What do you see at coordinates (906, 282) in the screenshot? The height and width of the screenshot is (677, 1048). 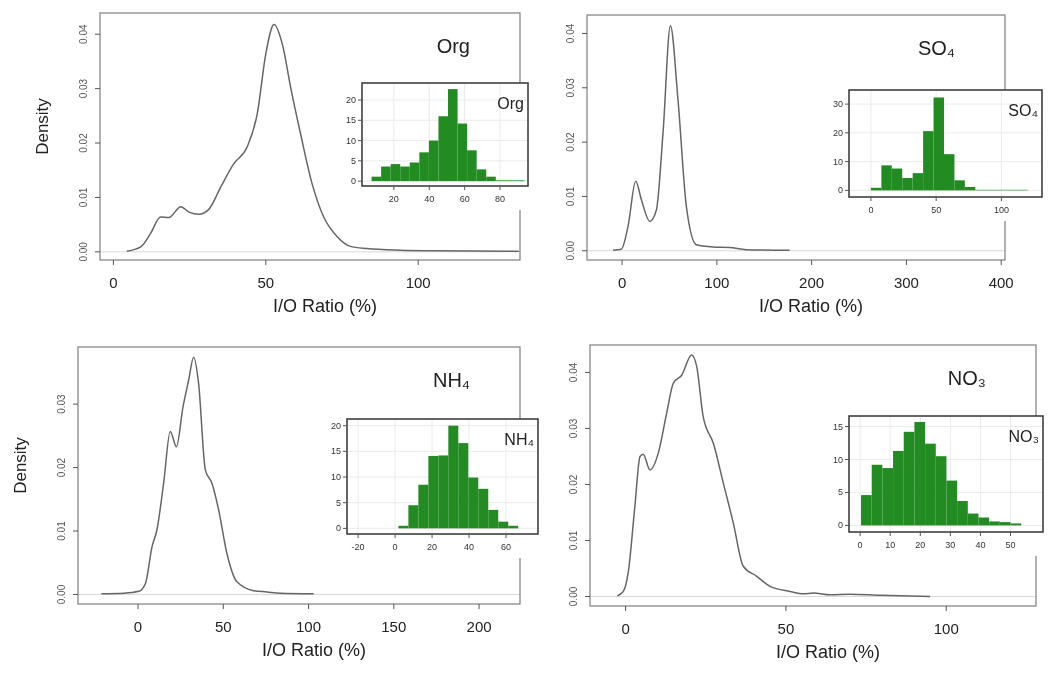 I see `x-tick-label: 300` at bounding box center [906, 282].